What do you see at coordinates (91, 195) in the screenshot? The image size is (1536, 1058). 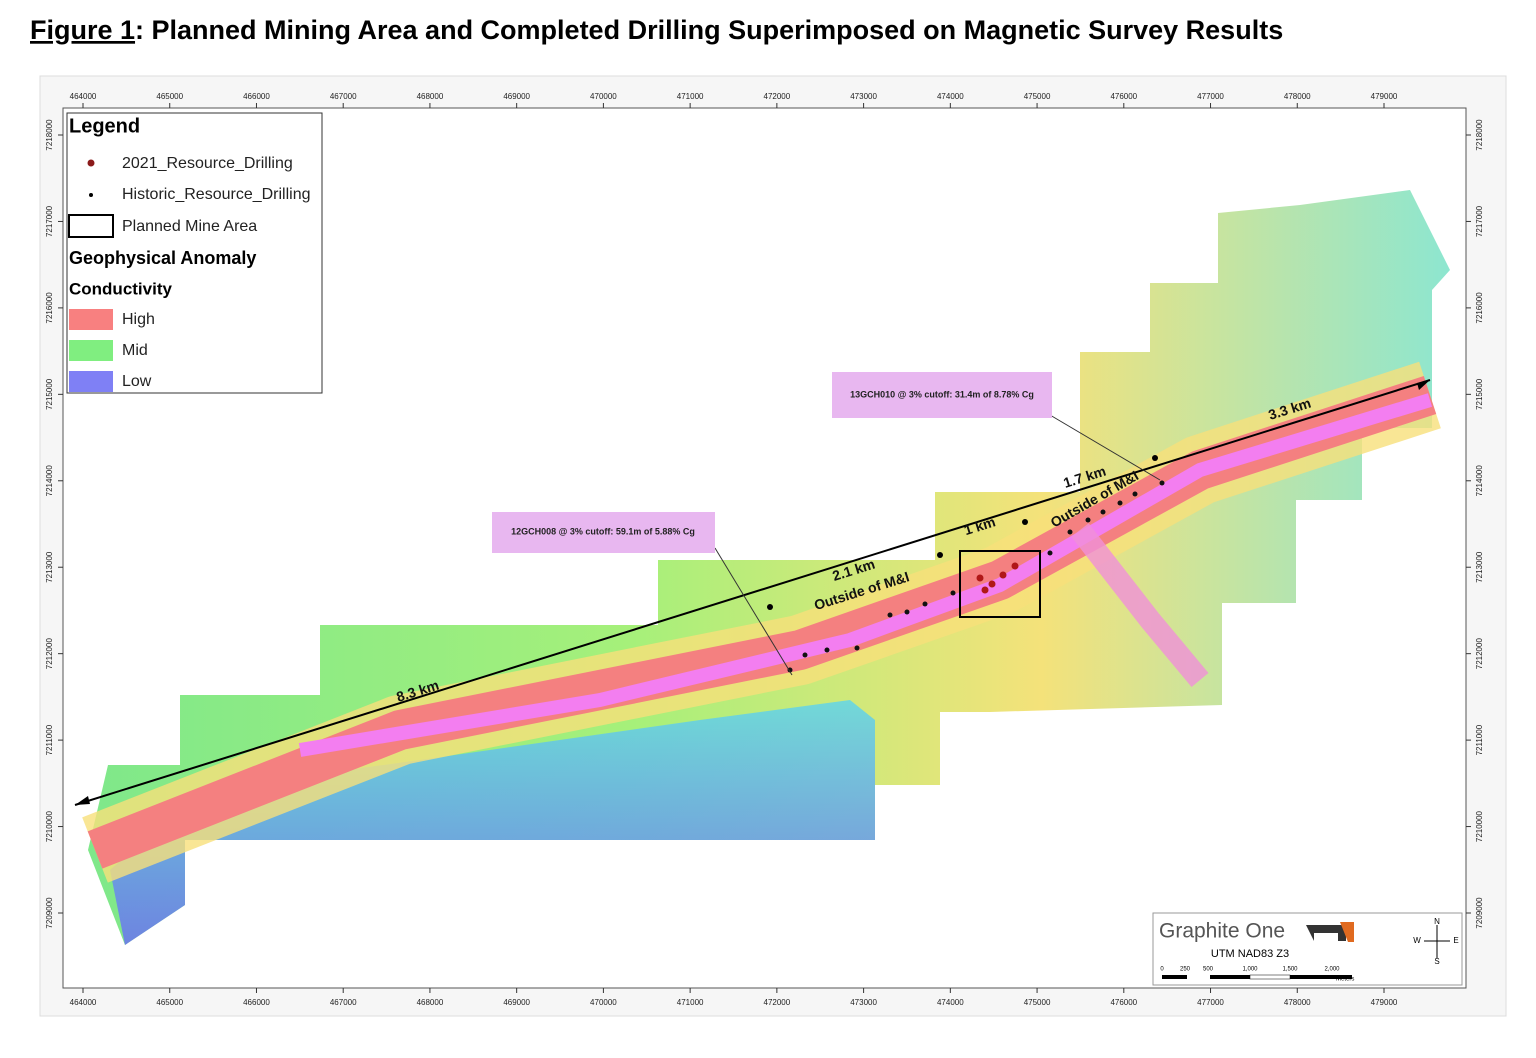 I see `legend-symbol` at bounding box center [91, 195].